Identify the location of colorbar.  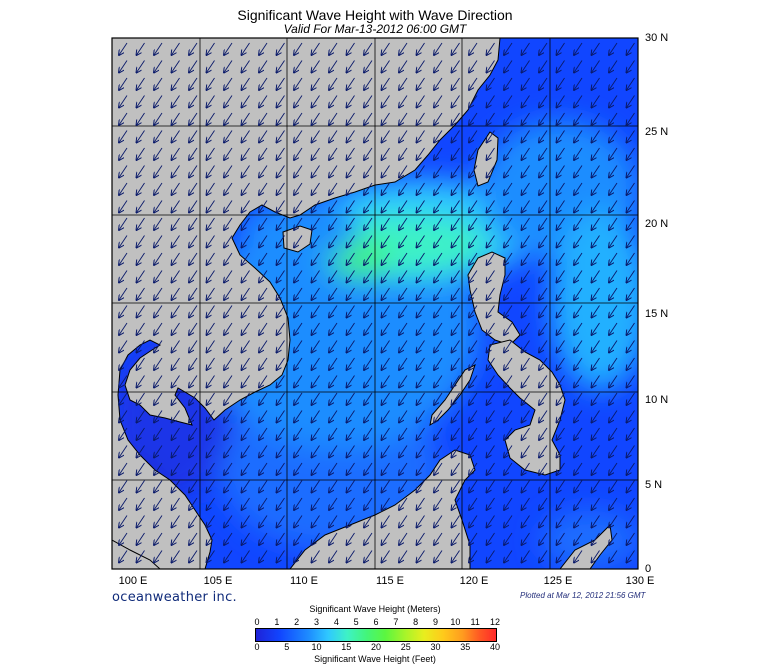
(376, 635).